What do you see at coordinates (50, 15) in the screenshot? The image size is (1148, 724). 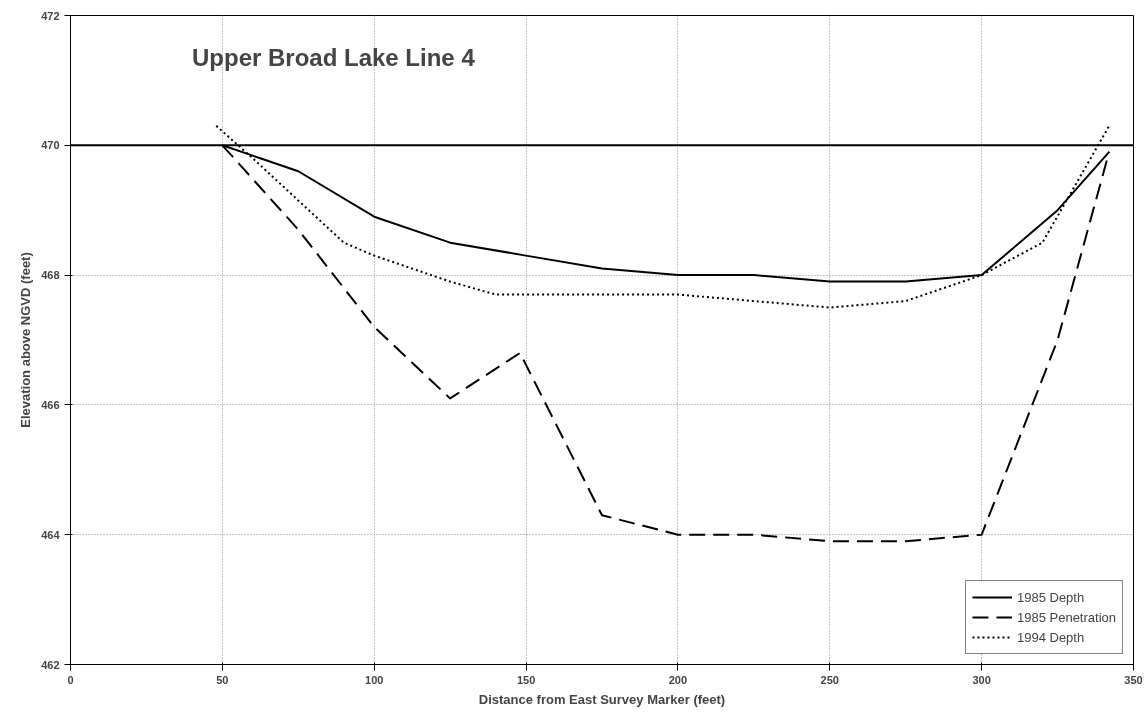 I see `y-tick-label: 472` at bounding box center [50, 15].